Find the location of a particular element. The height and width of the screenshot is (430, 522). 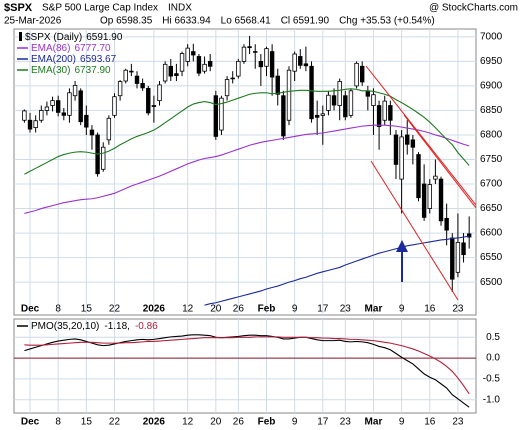

legend-entry: EMA(200) 6593.67 is located at coordinates (74, 59).